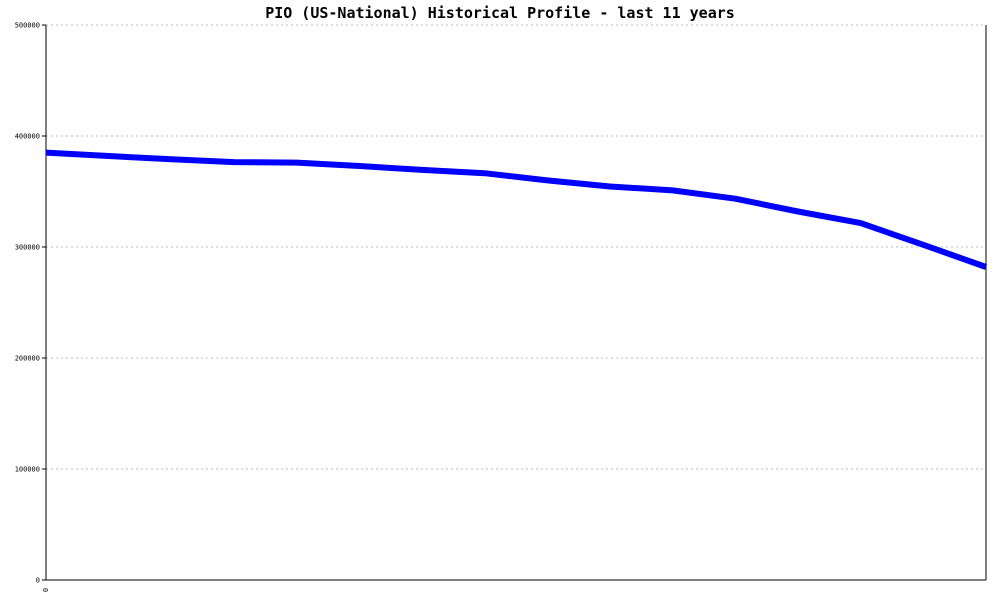 The height and width of the screenshot is (600, 1000). What do you see at coordinates (27, 137) in the screenshot?
I see `y-tick-label: 400000` at bounding box center [27, 137].